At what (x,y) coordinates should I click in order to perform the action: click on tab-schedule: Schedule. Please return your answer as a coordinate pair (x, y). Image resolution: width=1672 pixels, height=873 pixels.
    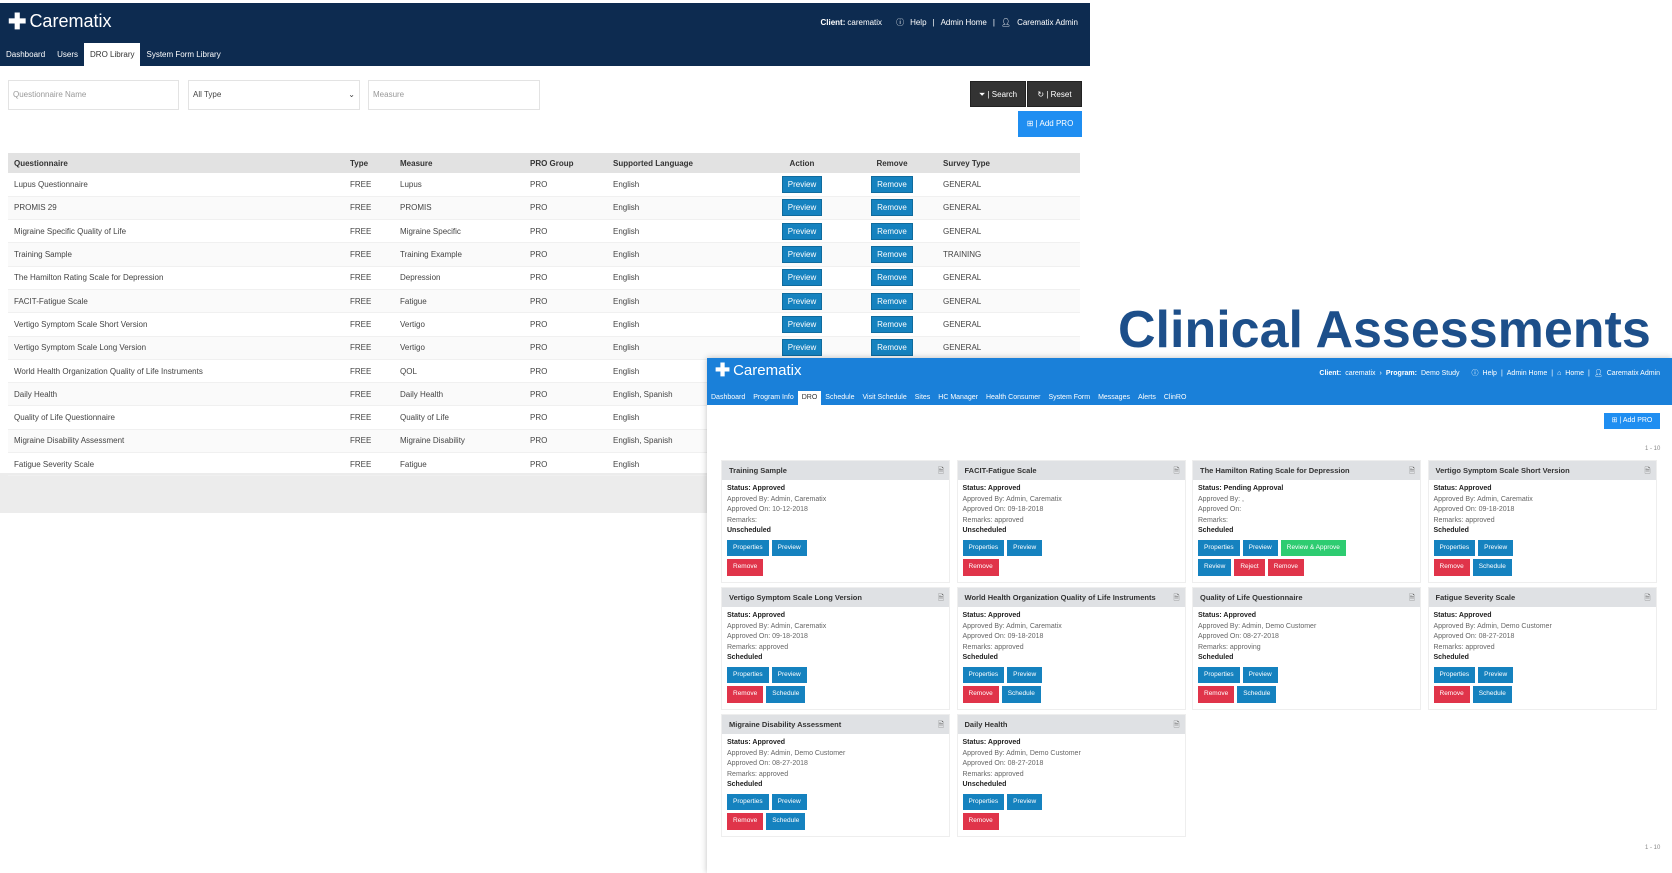
    Looking at the image, I should click on (840, 397).